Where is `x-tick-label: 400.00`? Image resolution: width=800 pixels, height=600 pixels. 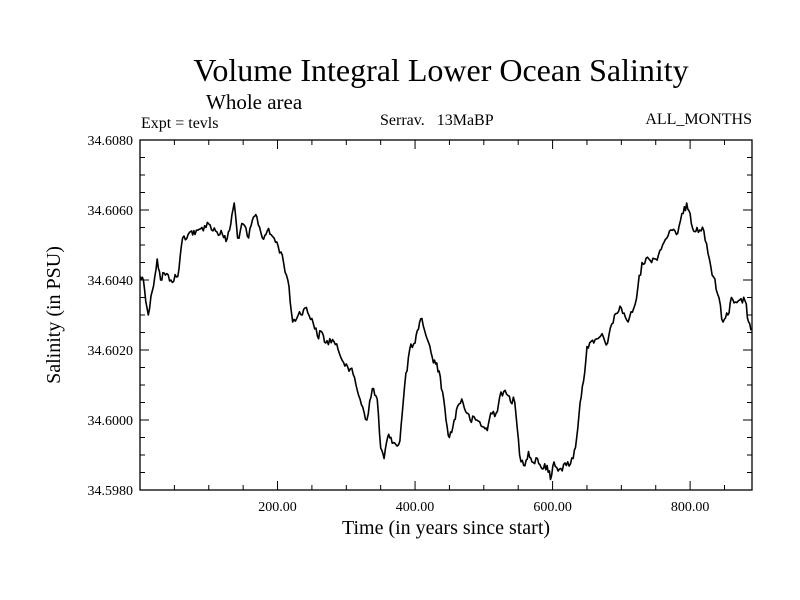
x-tick-label: 400.00 is located at coordinates (415, 507).